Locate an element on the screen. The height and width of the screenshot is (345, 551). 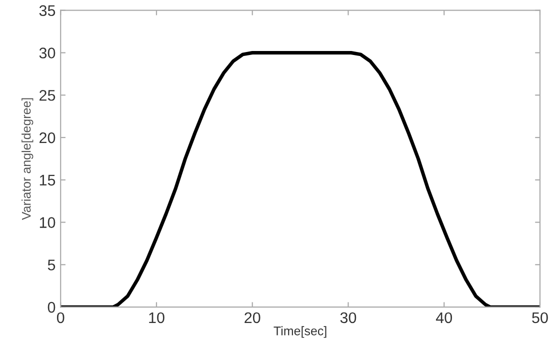
x-axis-title: Time[sec] is located at coordinates (300, 332).